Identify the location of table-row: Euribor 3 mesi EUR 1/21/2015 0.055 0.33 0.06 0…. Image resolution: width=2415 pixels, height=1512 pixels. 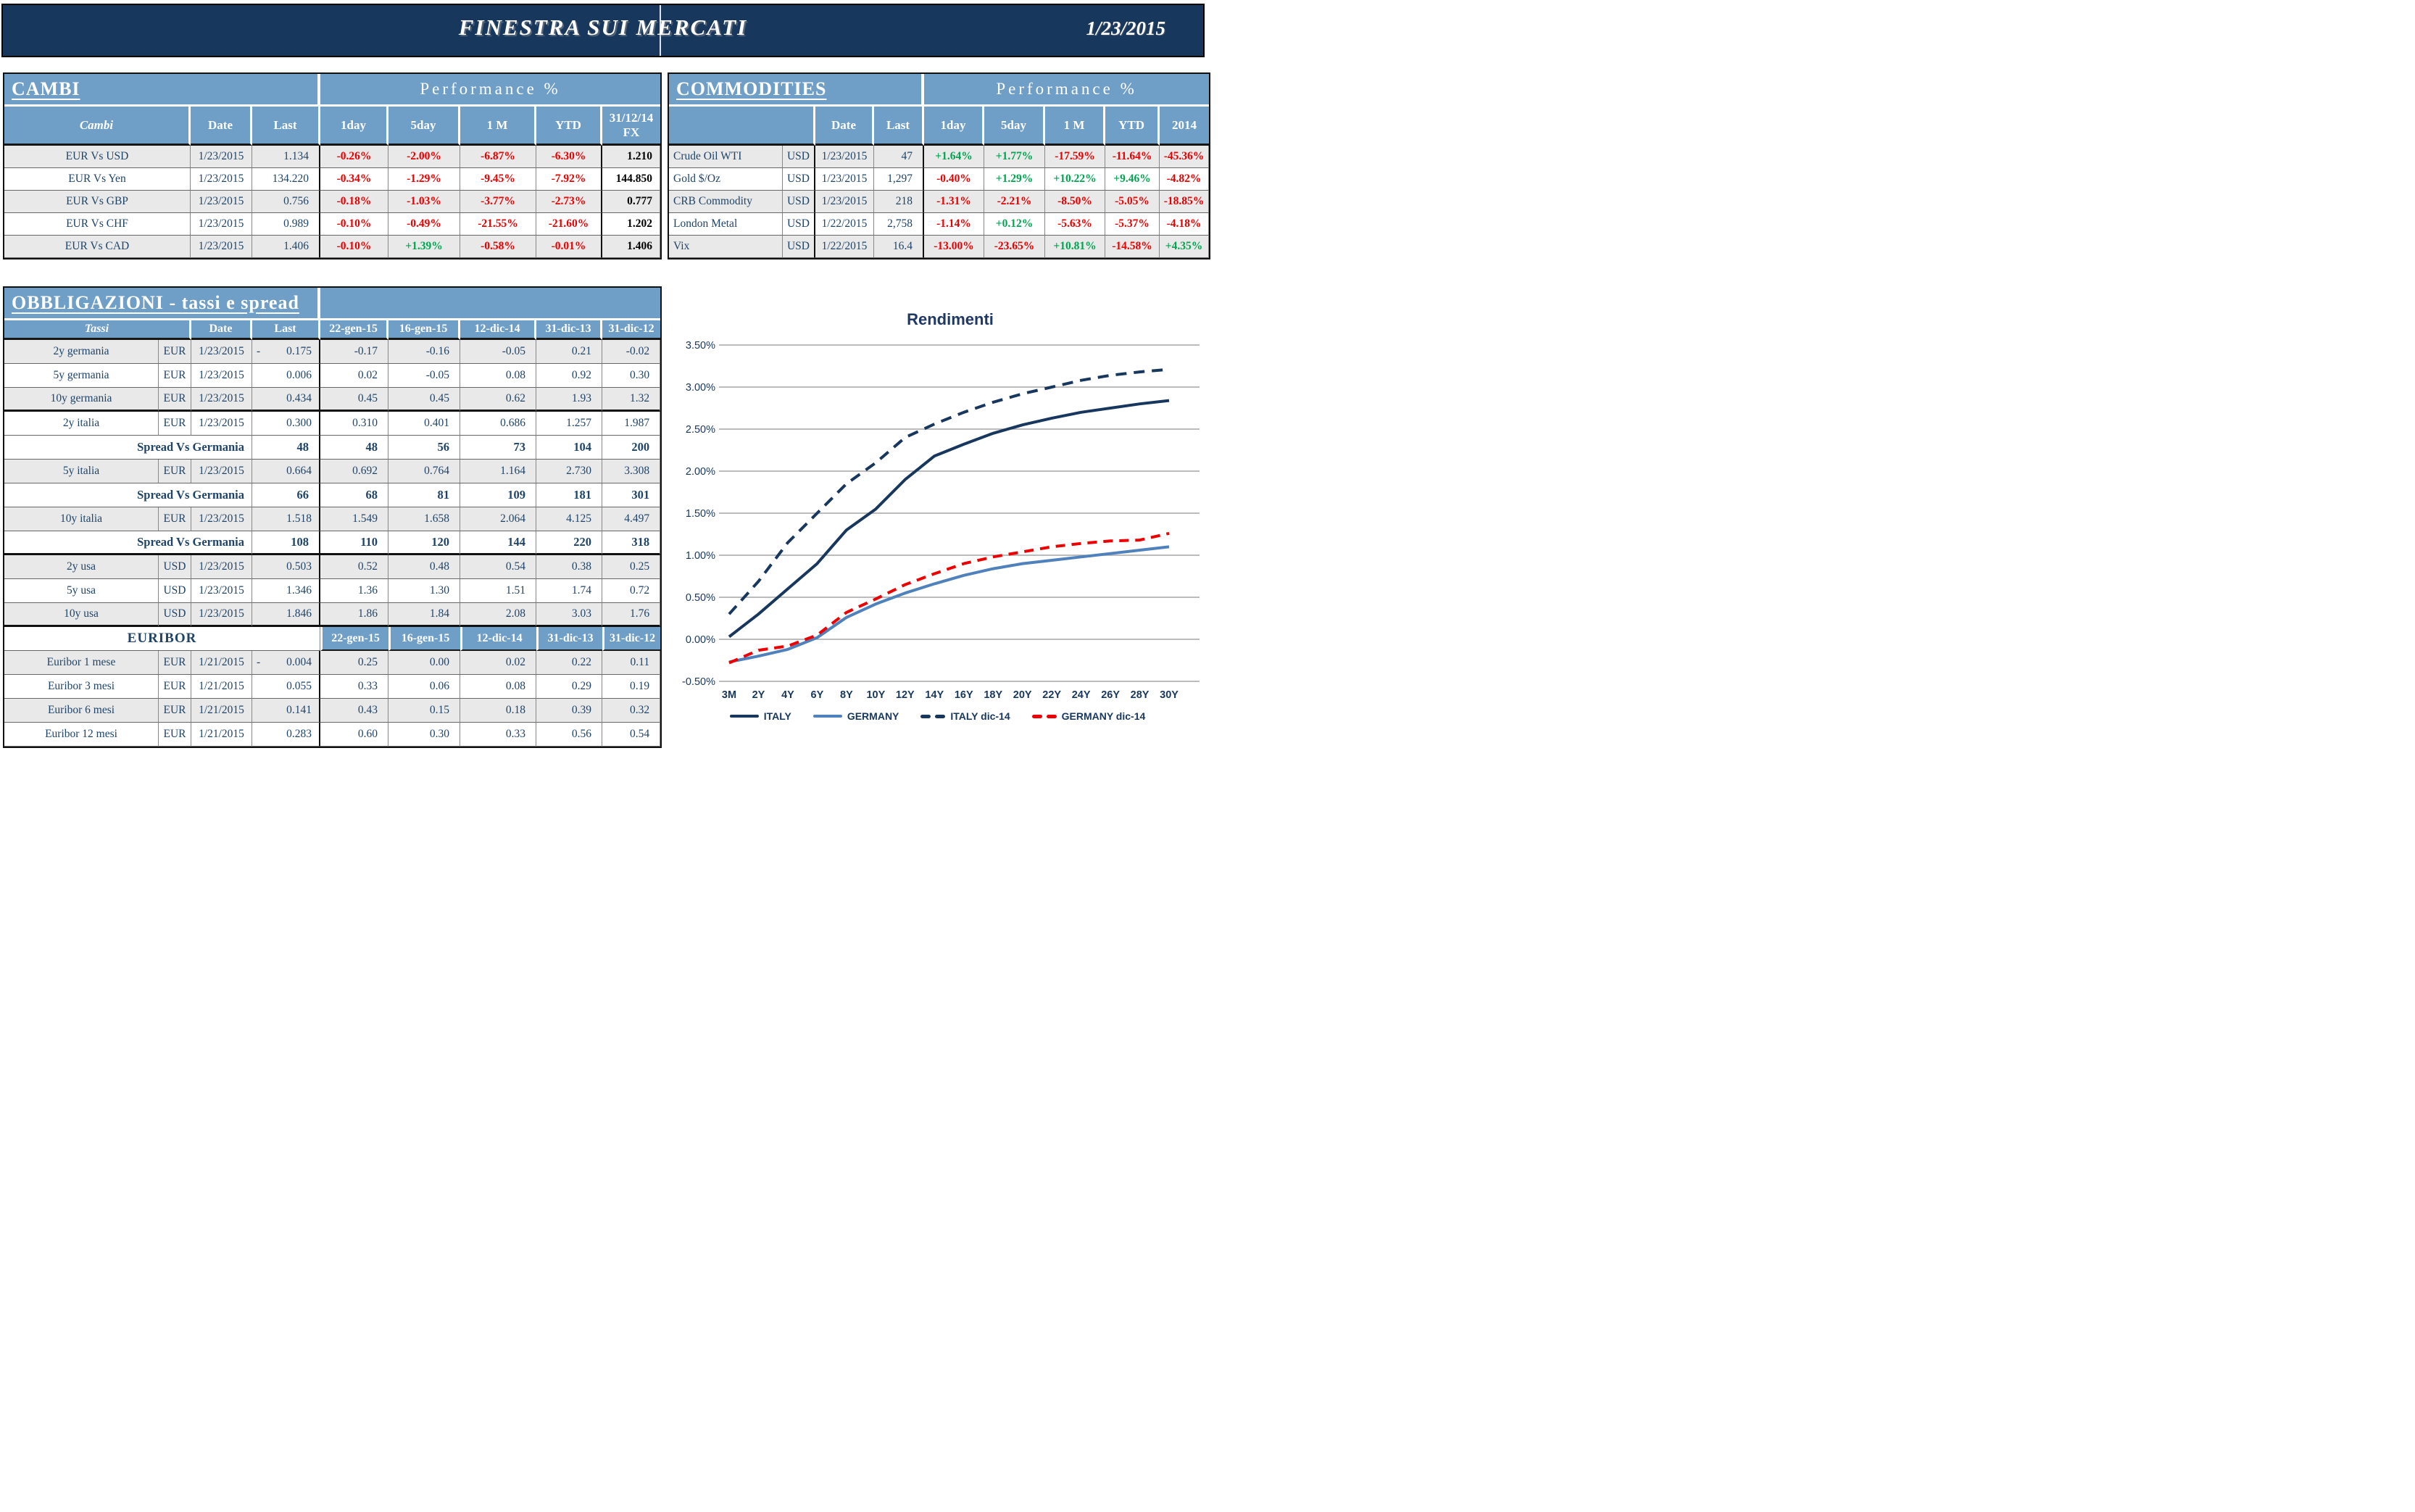
(332, 687).